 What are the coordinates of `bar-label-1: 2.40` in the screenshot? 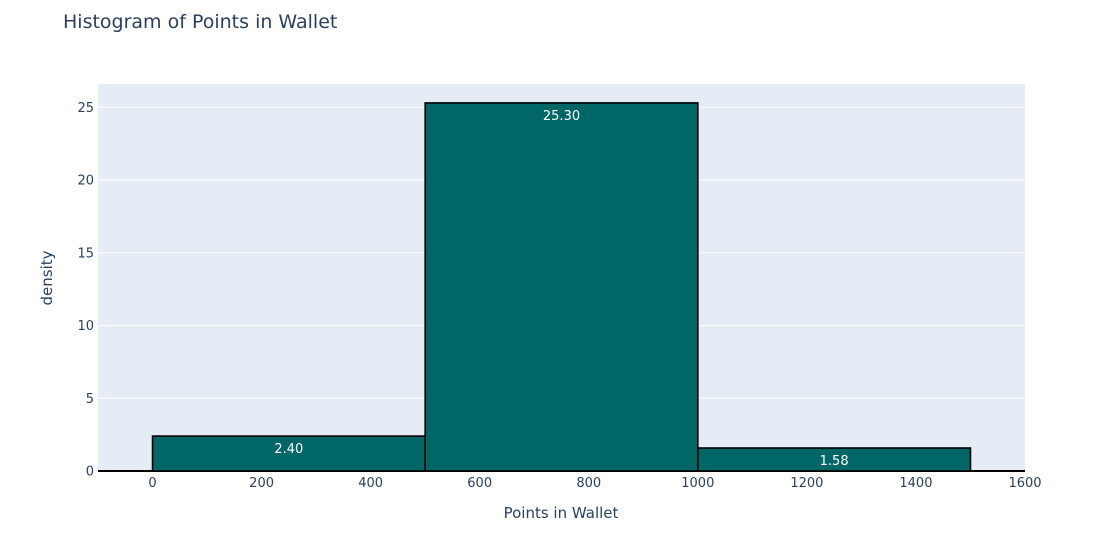 It's located at (288, 449).